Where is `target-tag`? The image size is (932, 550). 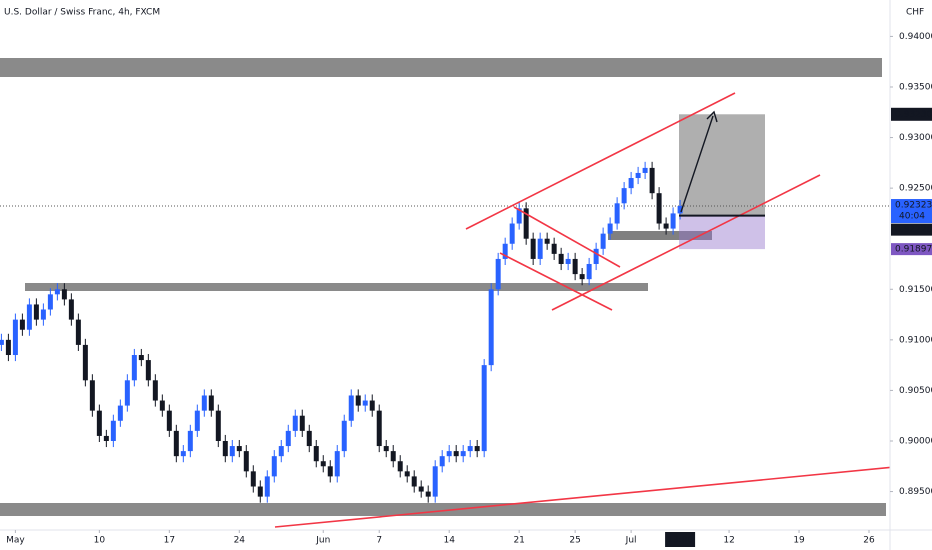
target-tag is located at coordinates (911, 114).